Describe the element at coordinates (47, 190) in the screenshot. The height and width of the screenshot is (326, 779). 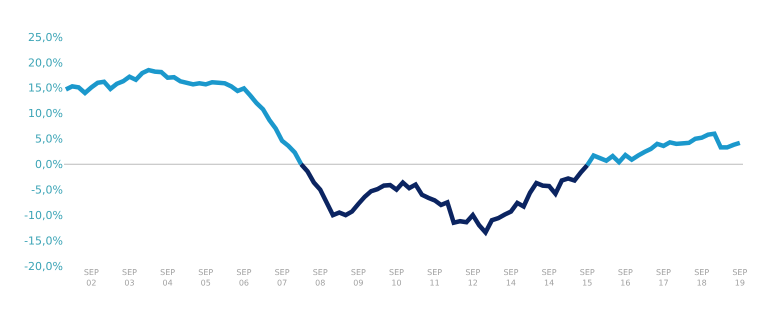
I see `y-tick-label: -5,0%` at that location.